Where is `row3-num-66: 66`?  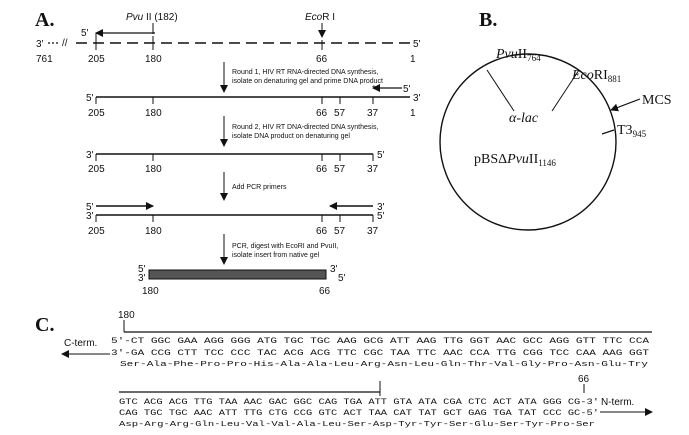
row3-num-66: 66 is located at coordinates (322, 169).